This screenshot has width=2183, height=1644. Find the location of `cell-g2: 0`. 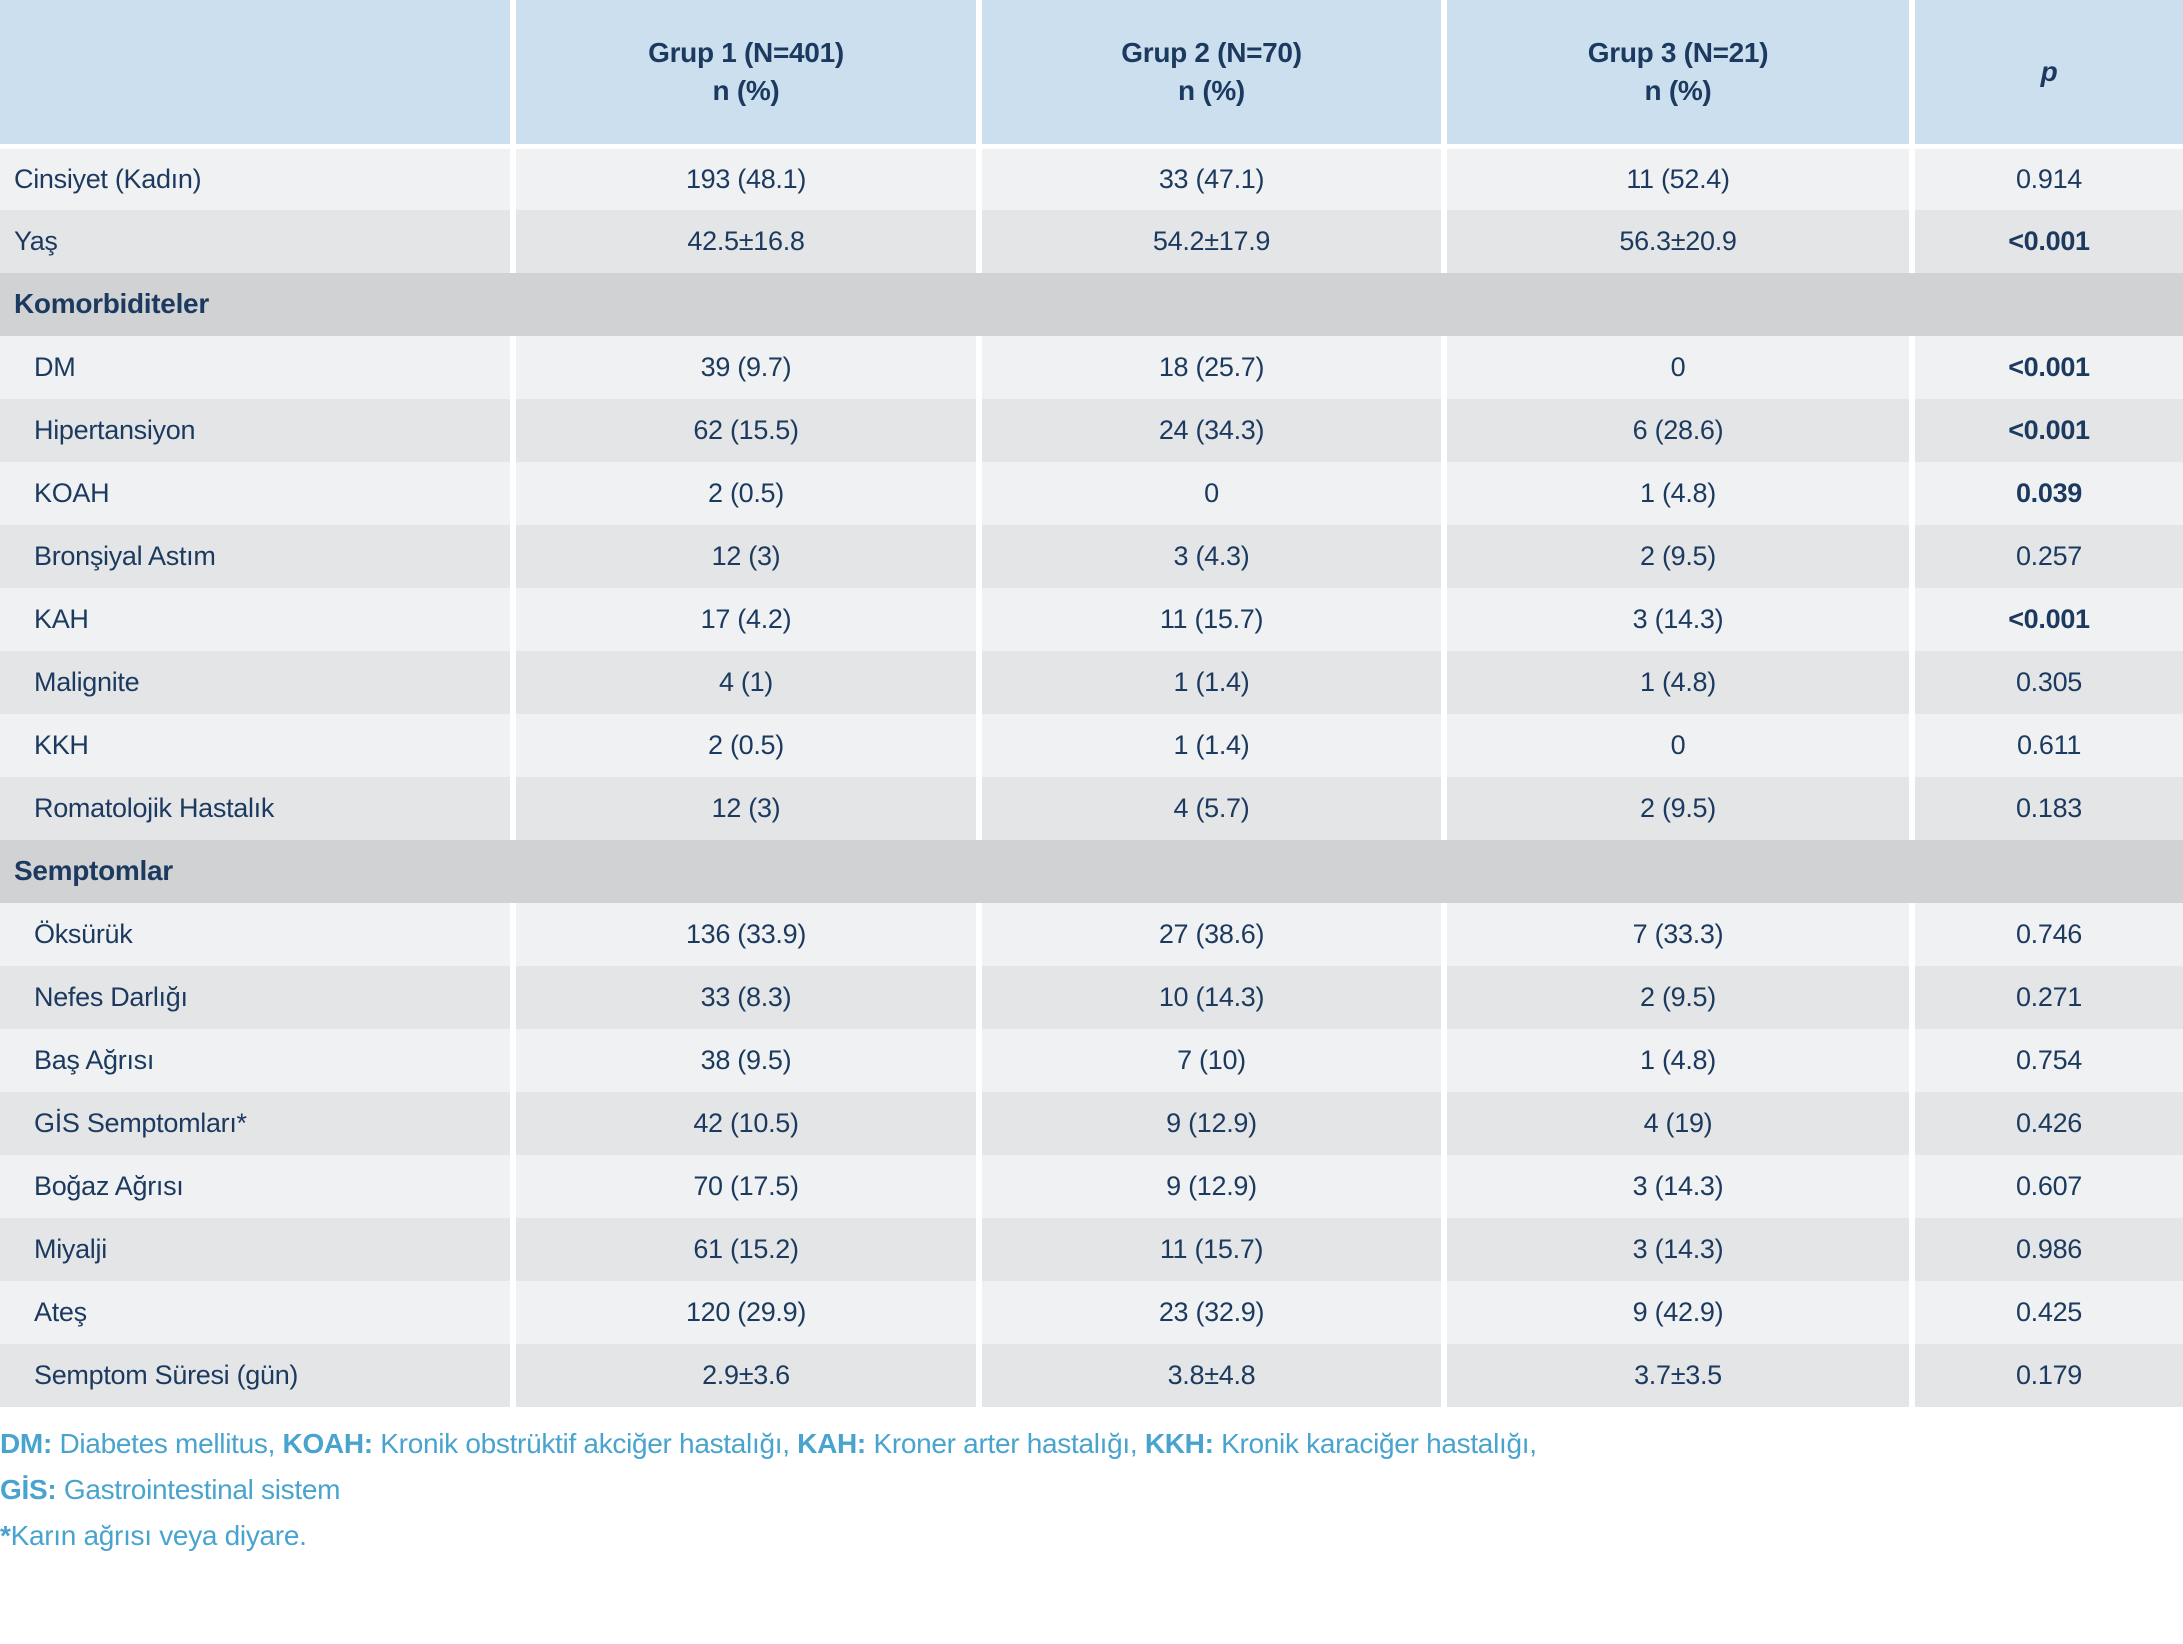

cell-g2: 0 is located at coordinates (1210, 493).